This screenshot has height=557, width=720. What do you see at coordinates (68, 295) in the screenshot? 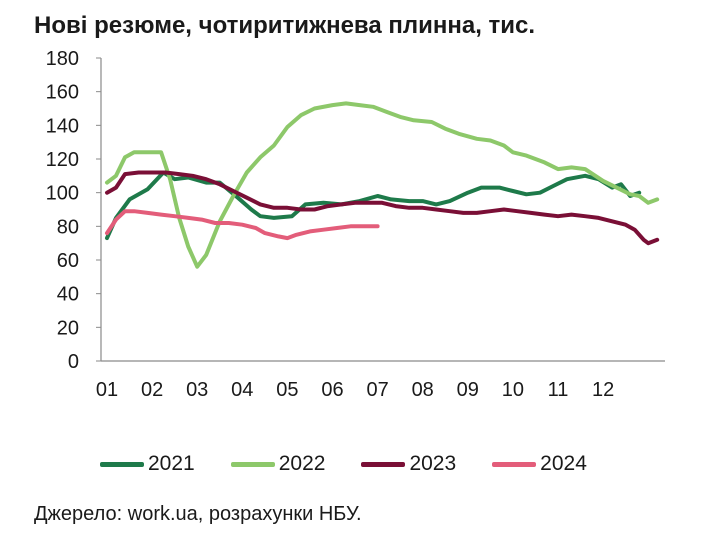
I see `y-tick-label: 40` at bounding box center [68, 295].